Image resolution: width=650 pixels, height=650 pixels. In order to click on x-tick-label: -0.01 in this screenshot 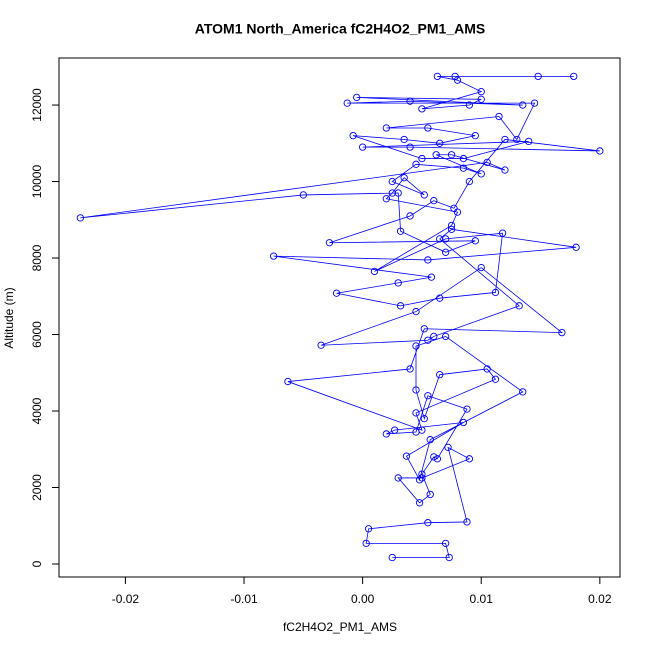, I will do `click(244, 599)`.